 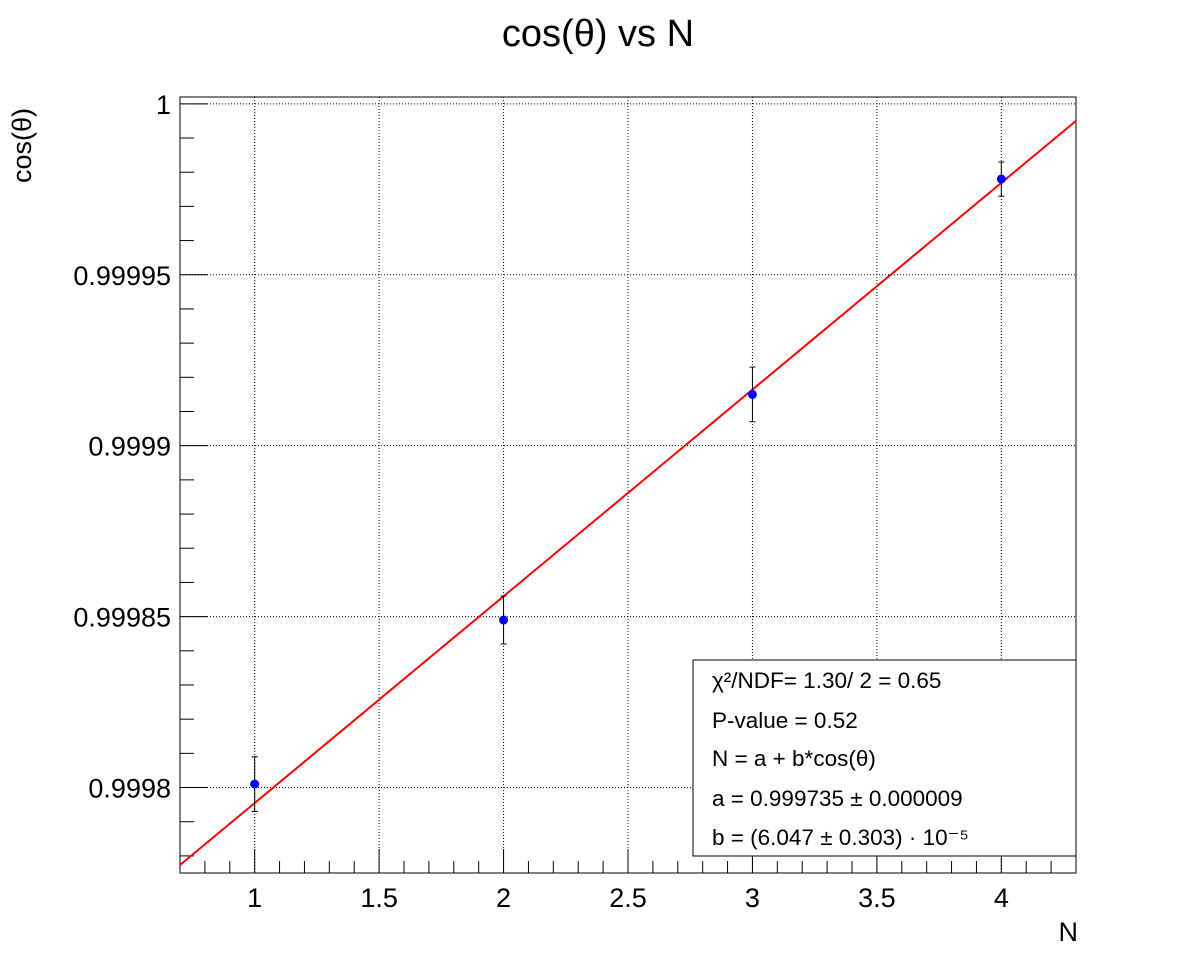 What do you see at coordinates (794, 758) in the screenshot?
I see `stat-formula: N = a + b*cos(θ)` at bounding box center [794, 758].